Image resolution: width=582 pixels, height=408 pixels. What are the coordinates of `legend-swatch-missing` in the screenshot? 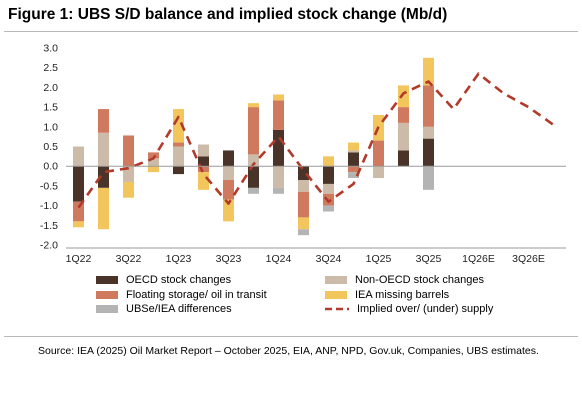 It's located at (336, 295).